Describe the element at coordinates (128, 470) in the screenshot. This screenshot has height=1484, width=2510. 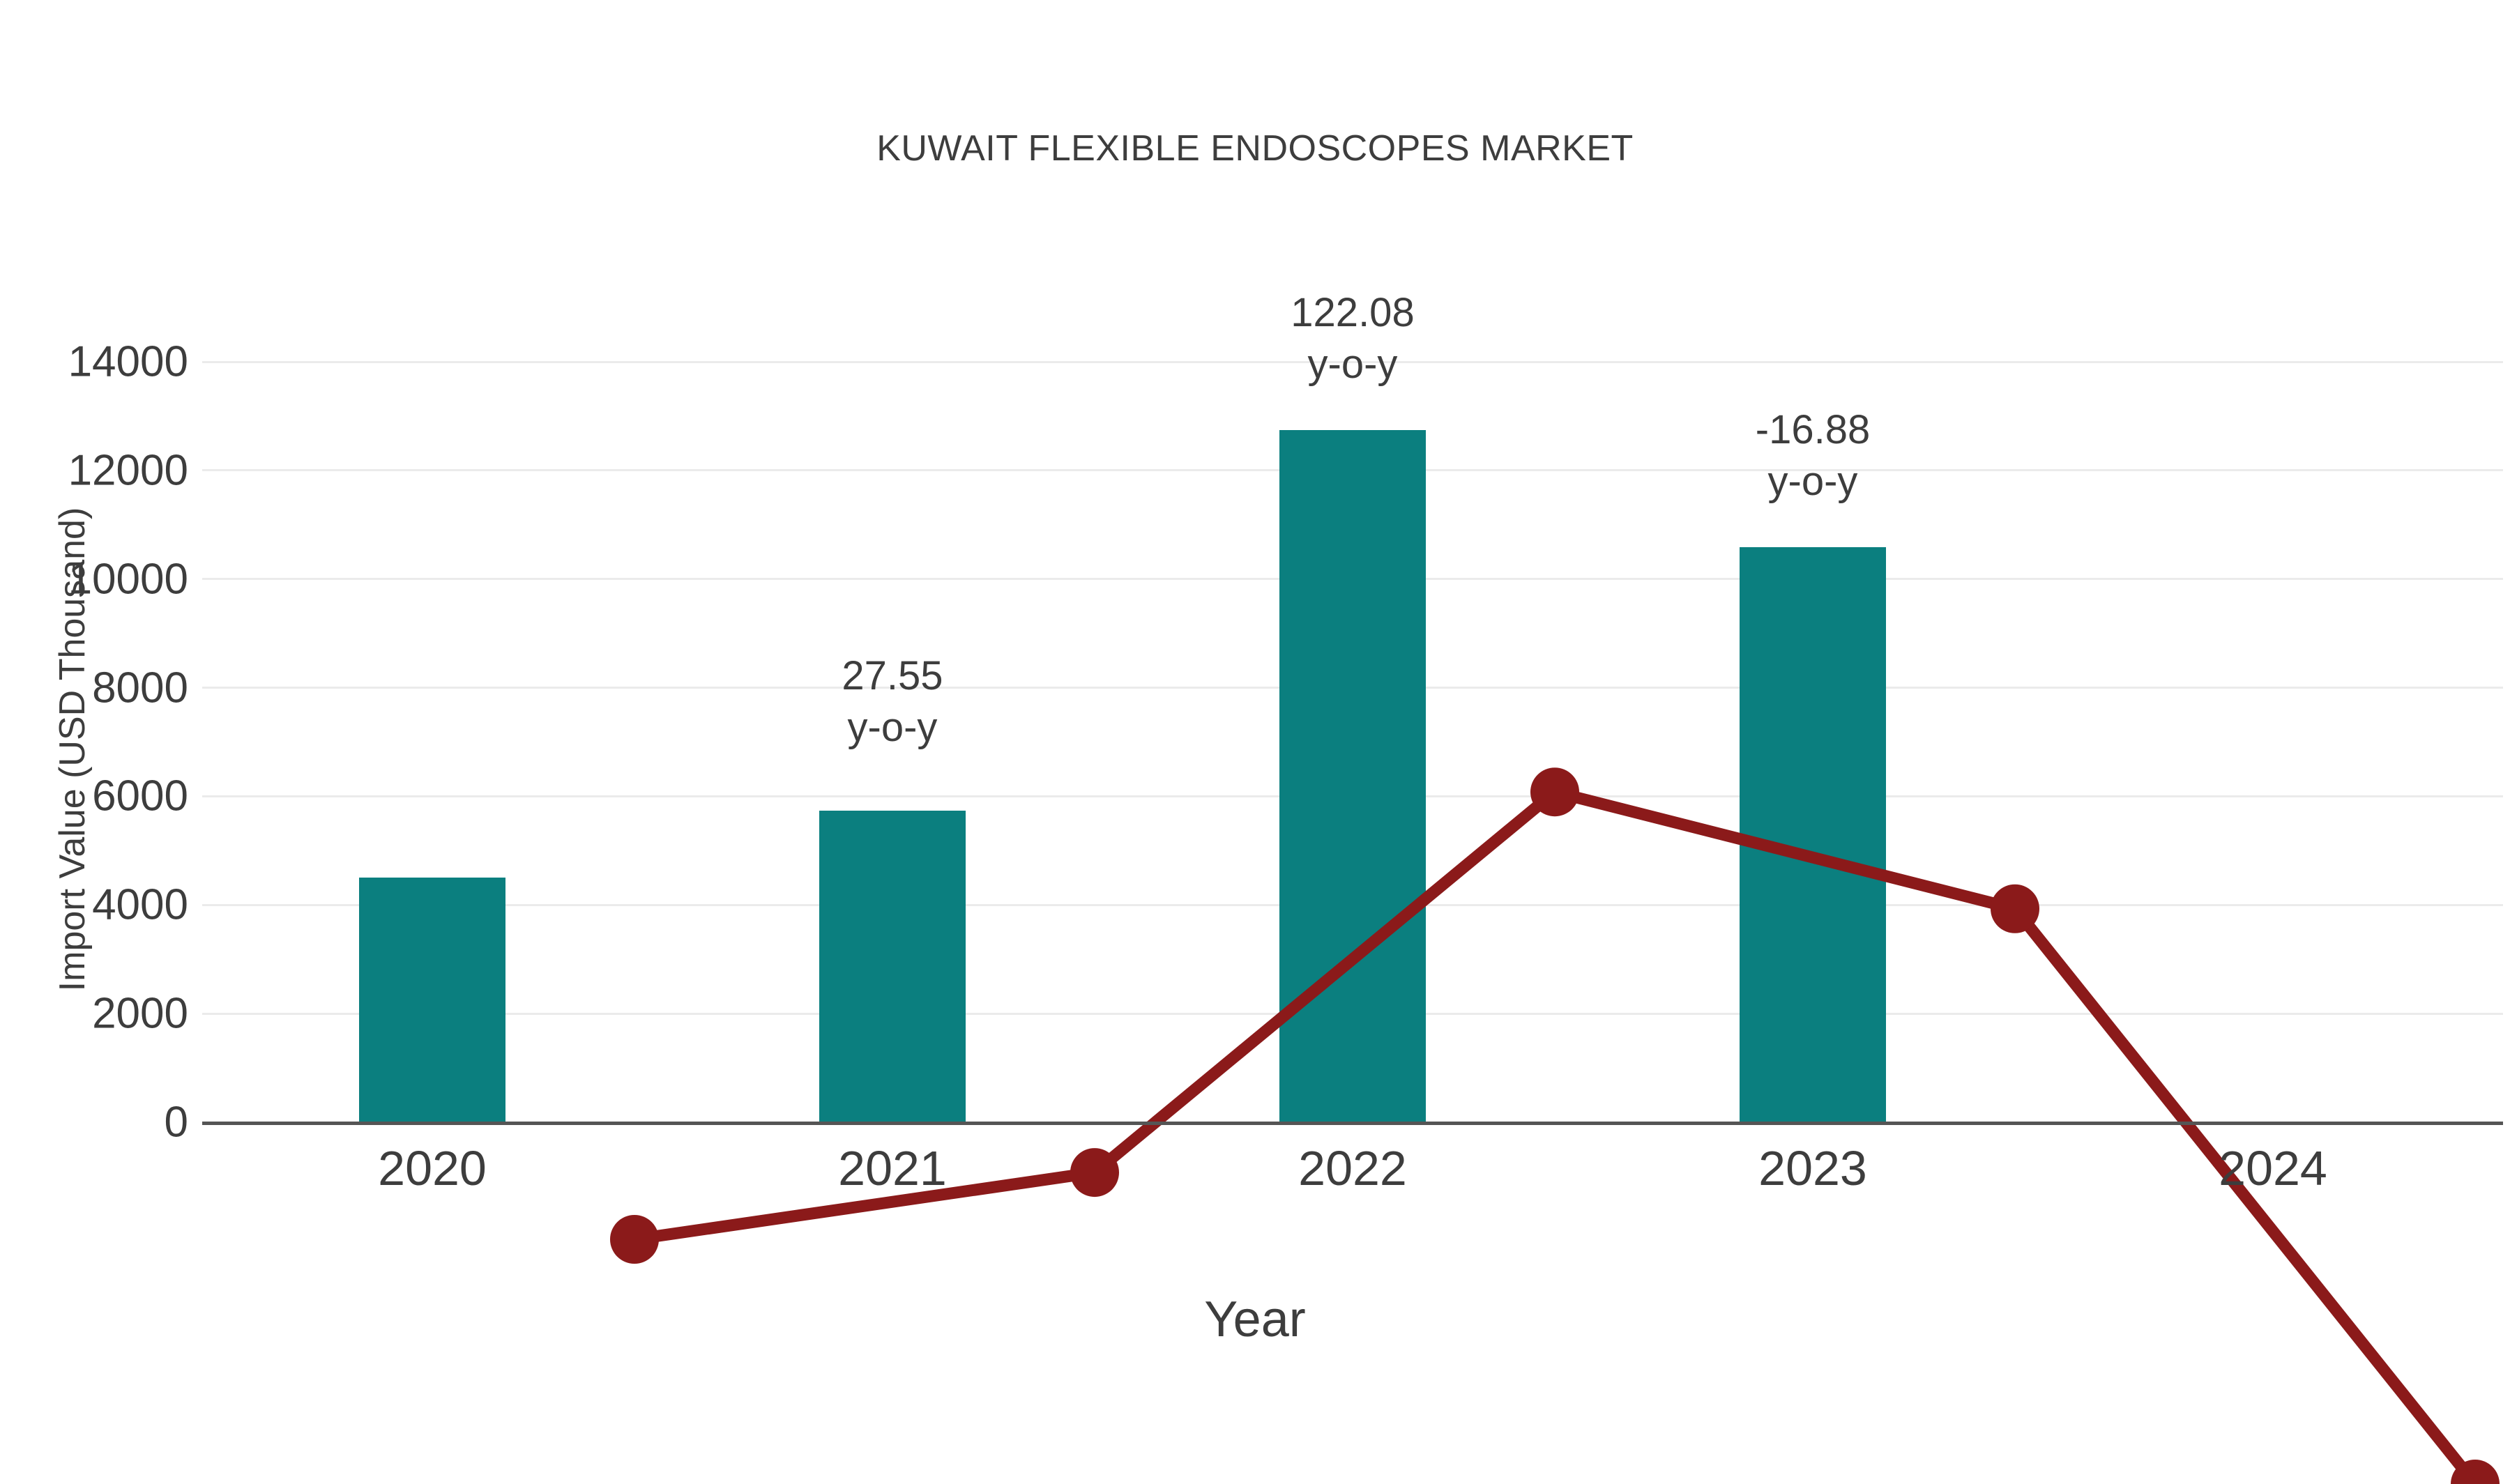
I see `y-tick-label: 12000` at that location.